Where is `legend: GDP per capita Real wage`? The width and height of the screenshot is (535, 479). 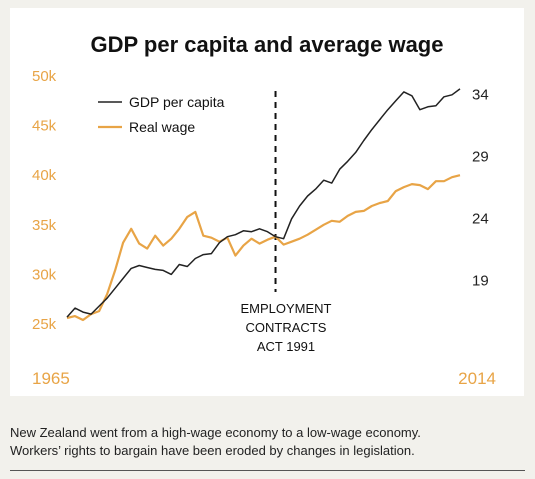
legend: GDP per capita Real wage is located at coordinates (161, 114).